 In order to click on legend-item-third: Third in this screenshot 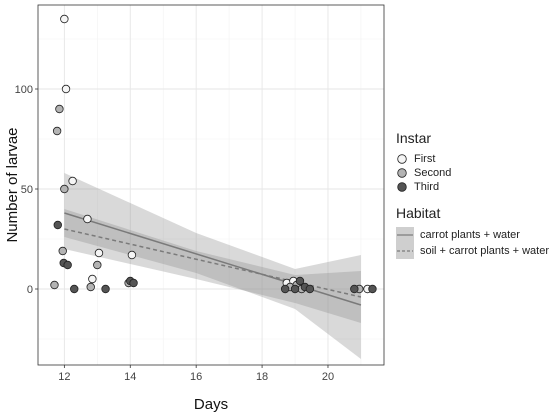, I will do `click(423, 187)`.